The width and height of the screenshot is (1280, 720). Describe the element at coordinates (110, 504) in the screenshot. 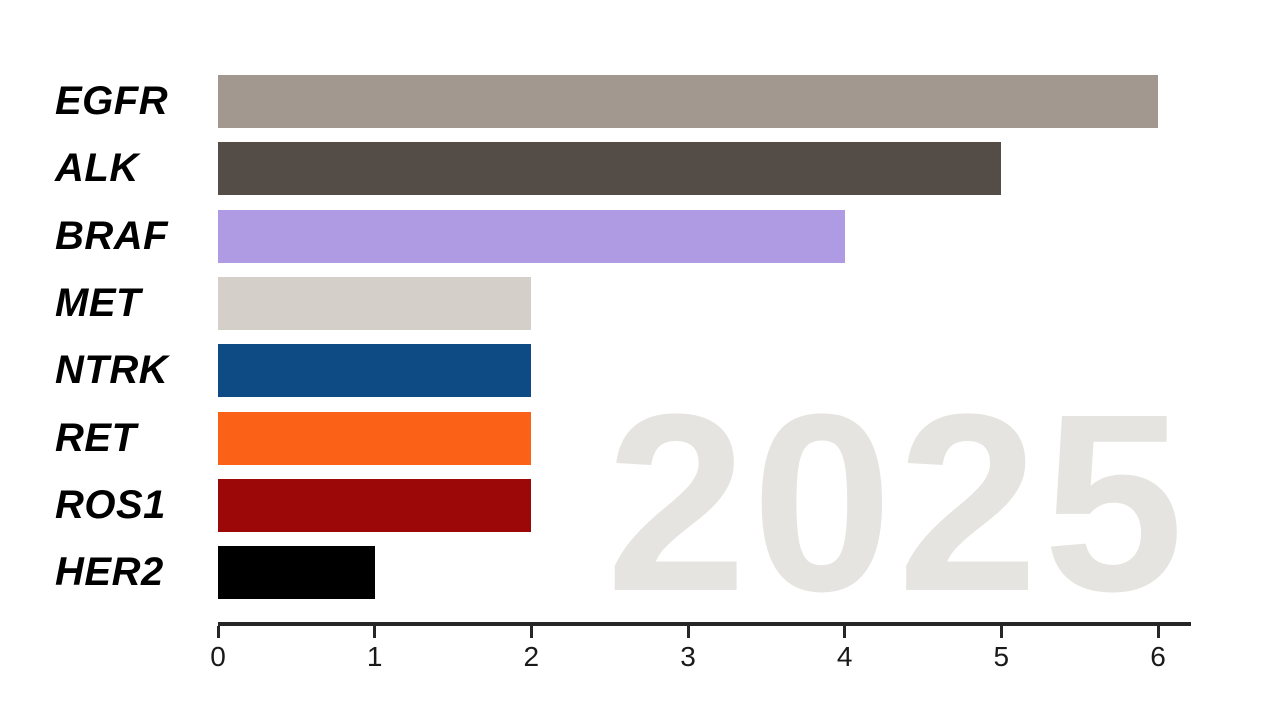

I see `category-label-ros1: ROS1` at that location.